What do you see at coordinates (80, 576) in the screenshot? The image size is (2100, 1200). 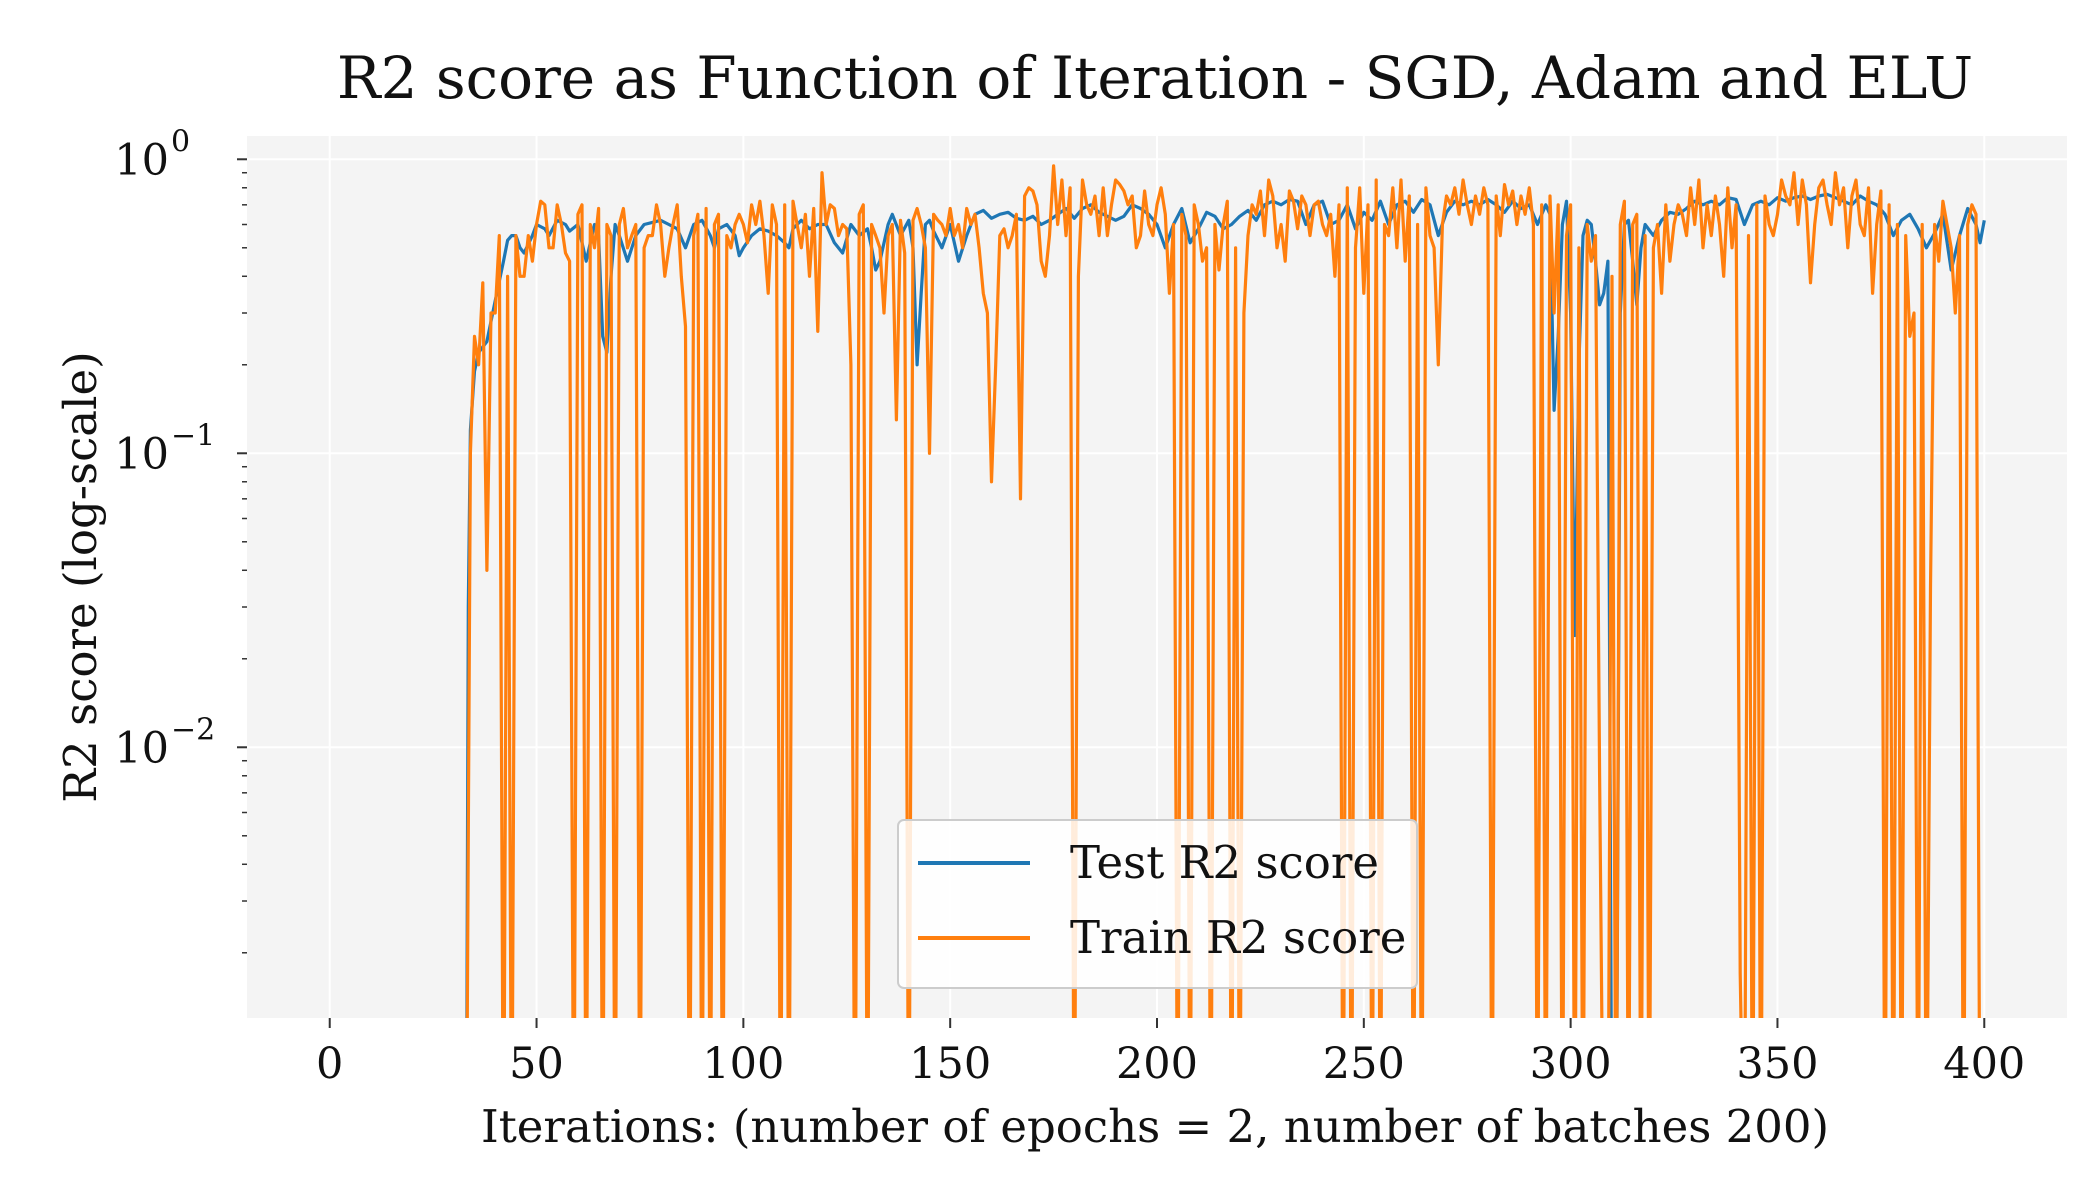 I see `y-axis-label: R2 score (log-scale)` at bounding box center [80, 576].